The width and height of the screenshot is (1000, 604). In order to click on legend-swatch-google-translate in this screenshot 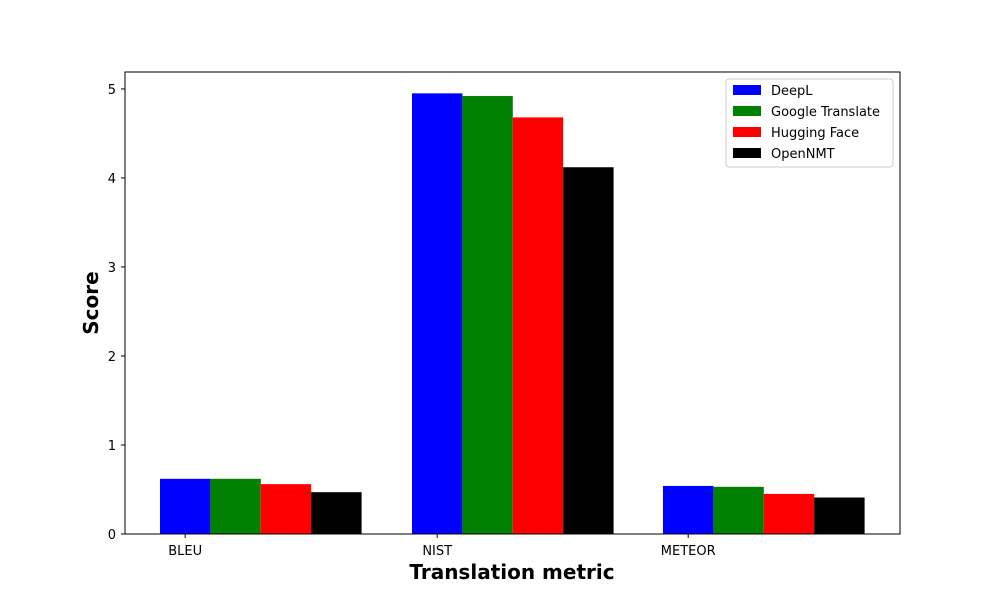, I will do `click(747, 111)`.